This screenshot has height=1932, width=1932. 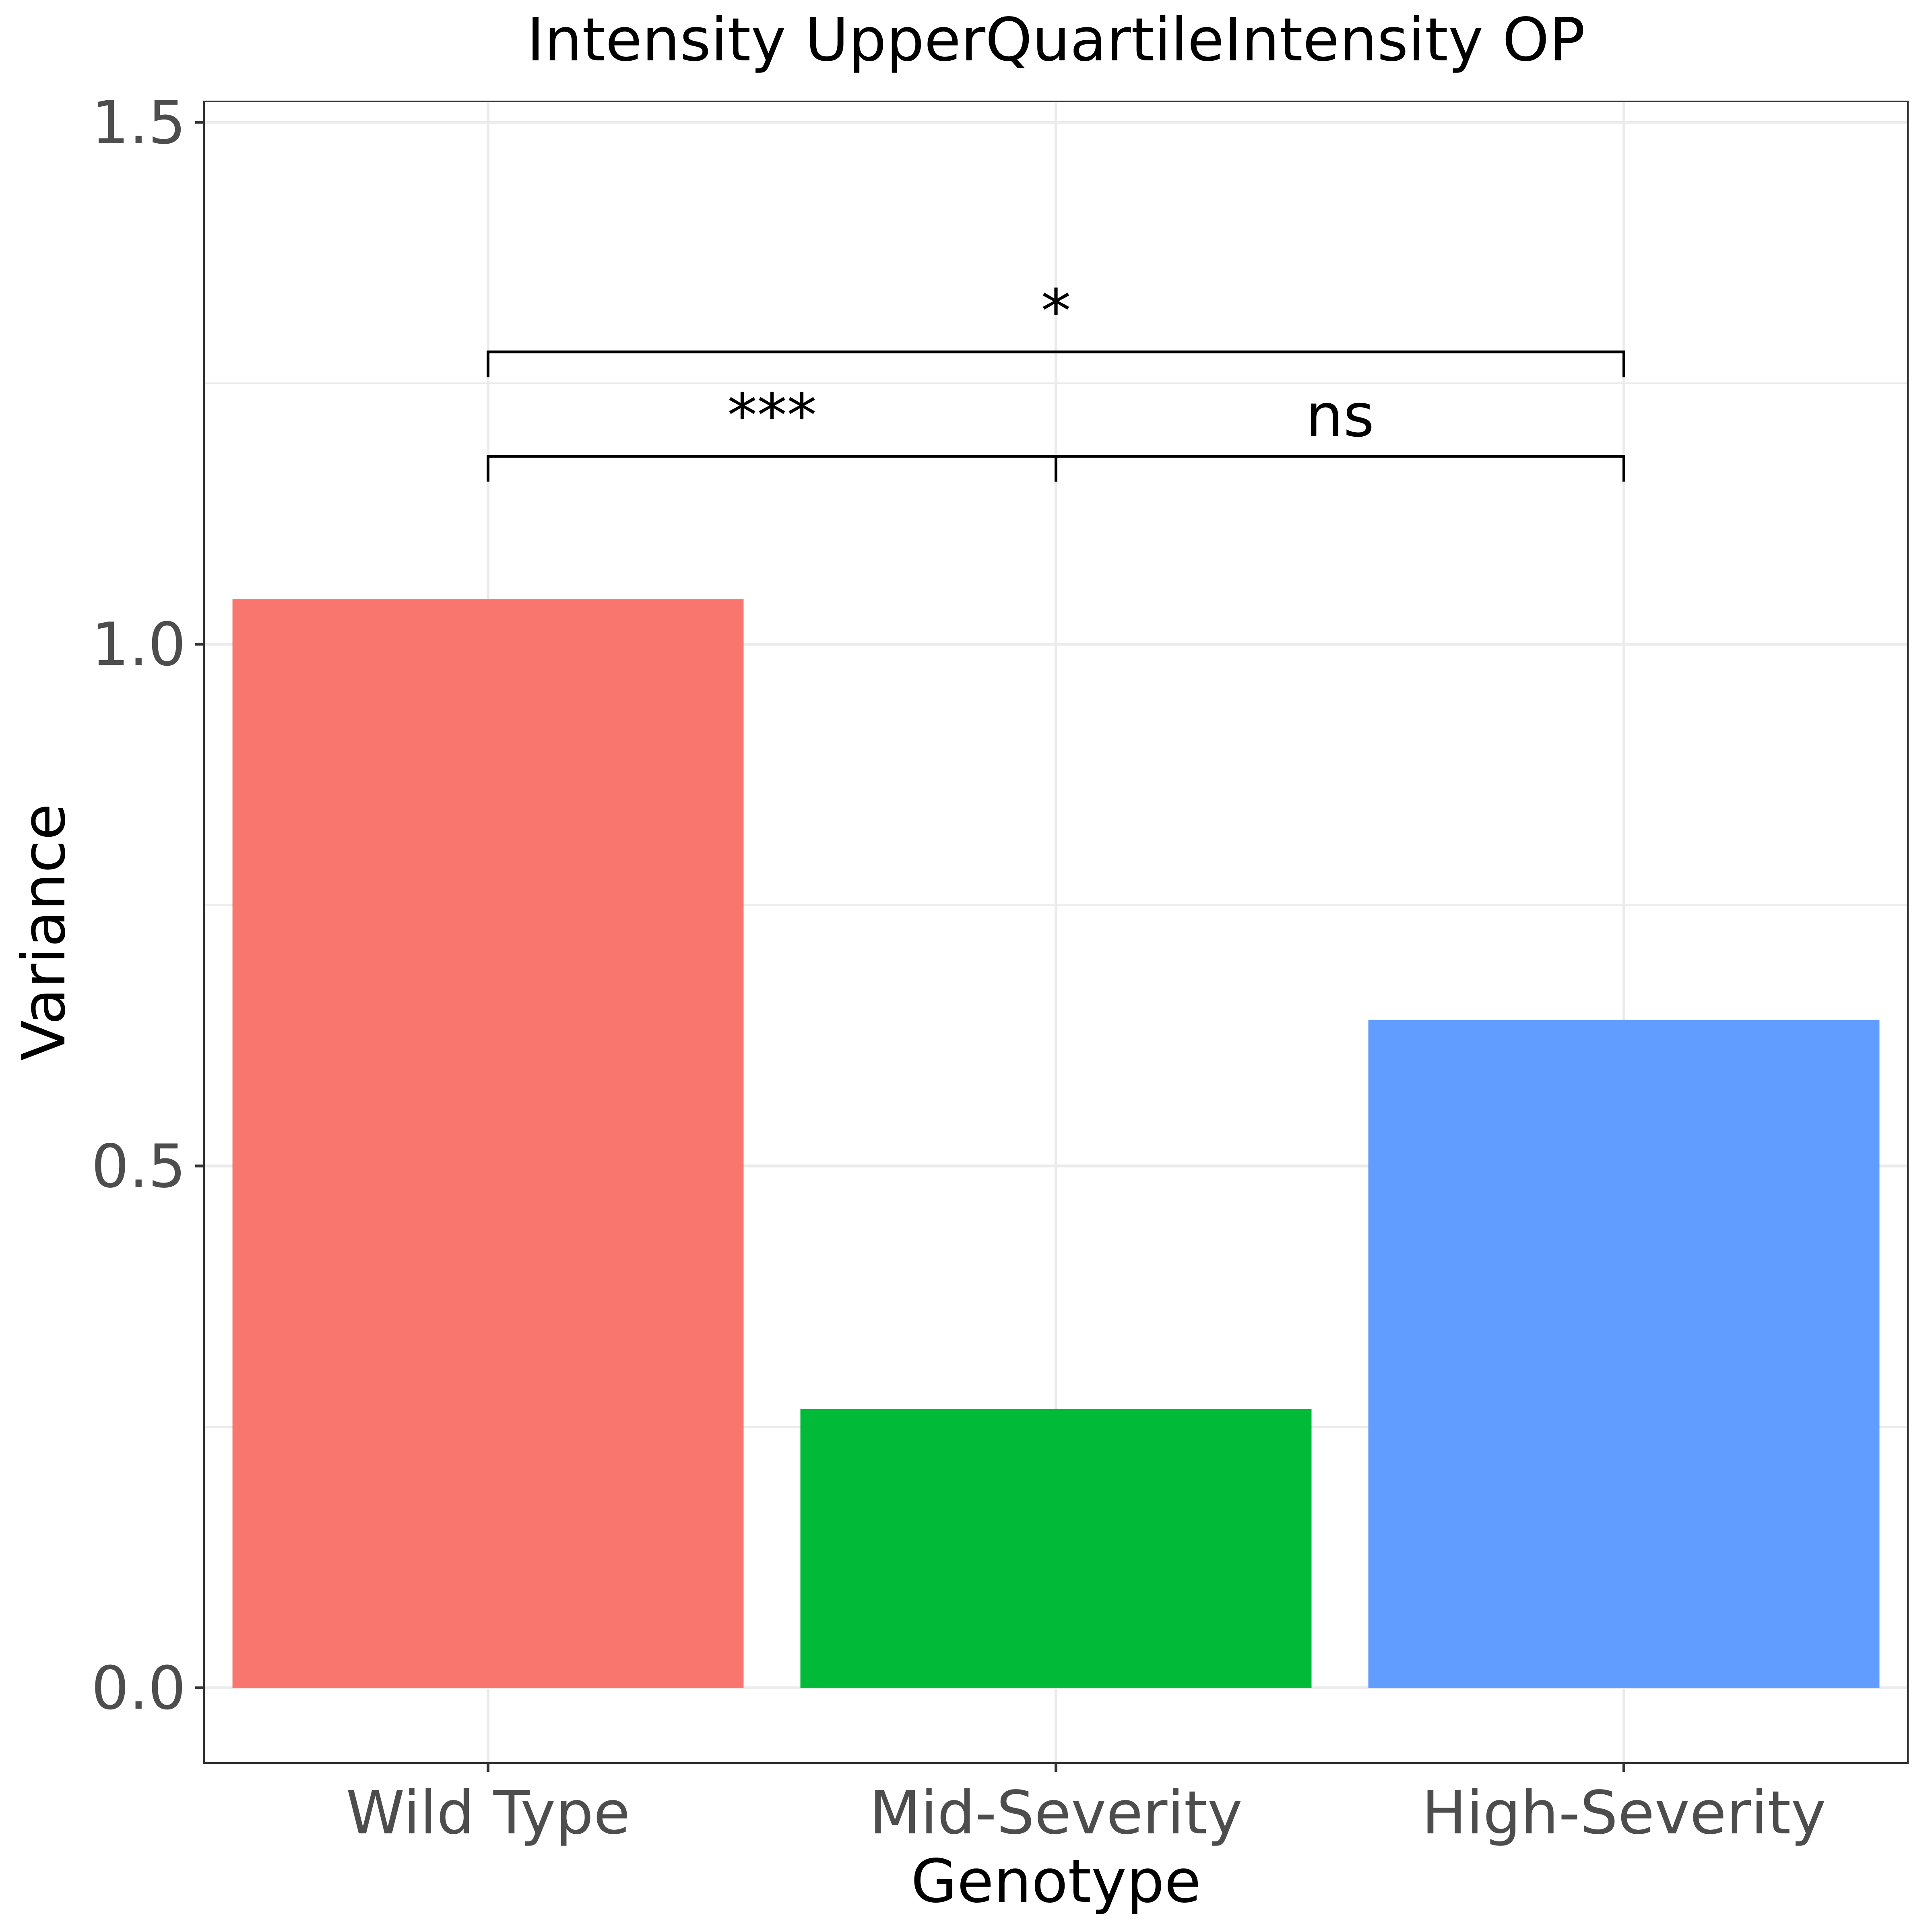 What do you see at coordinates (138, 1688) in the screenshot?
I see `y-tick-label: 0.0` at bounding box center [138, 1688].